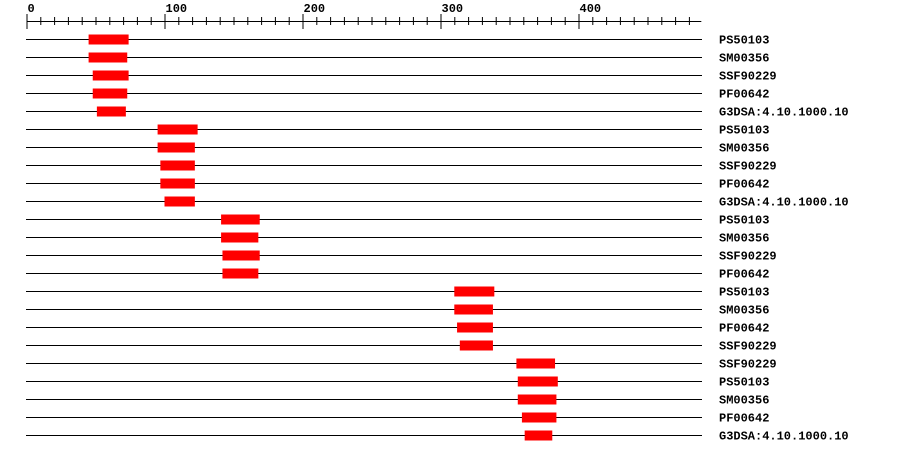 Image resolution: width=900 pixels, height=454 pixels. I want to click on axis-tick-label: 0, so click(31, 9).